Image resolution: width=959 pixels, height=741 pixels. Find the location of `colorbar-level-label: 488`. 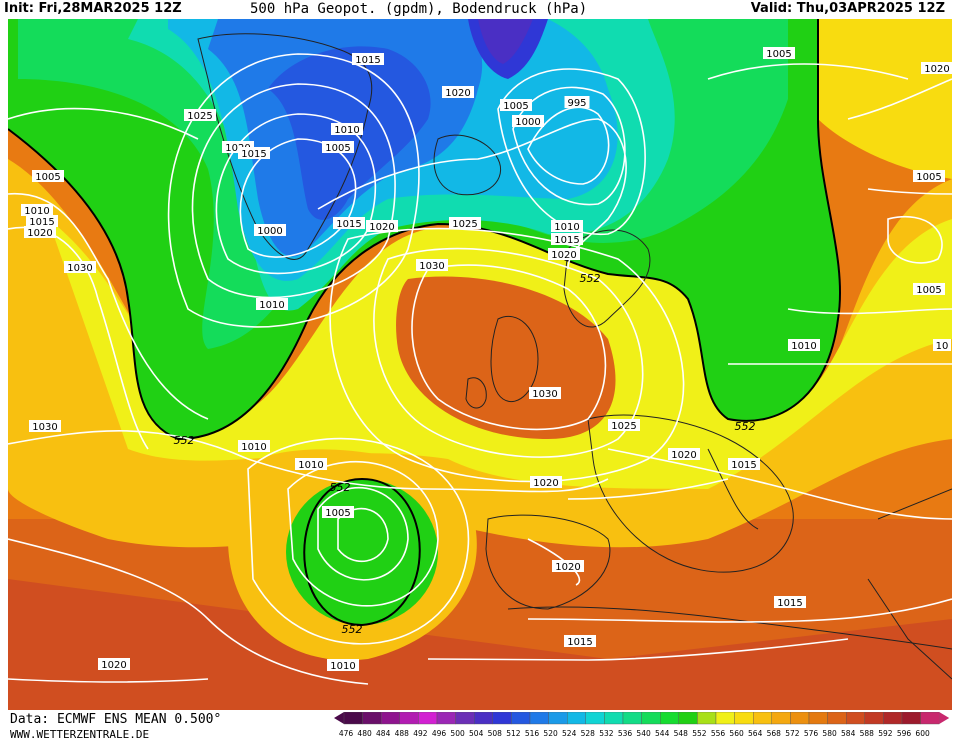

colorbar-level-label: 488 is located at coordinates (402, 733).